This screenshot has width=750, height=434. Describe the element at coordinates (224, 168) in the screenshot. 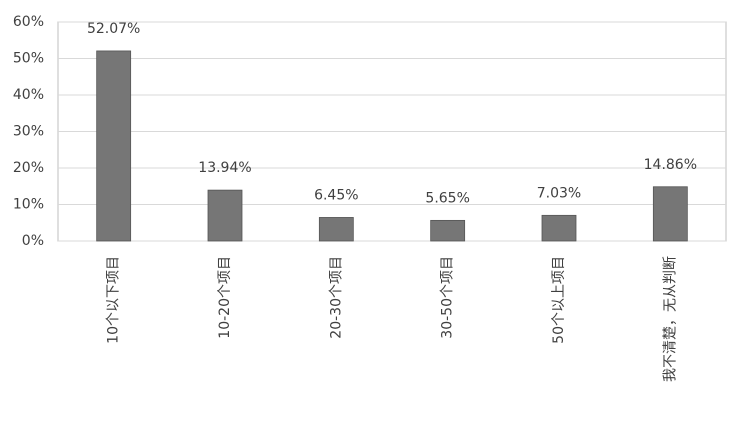

I see `value-label: 13.94%` at that location.